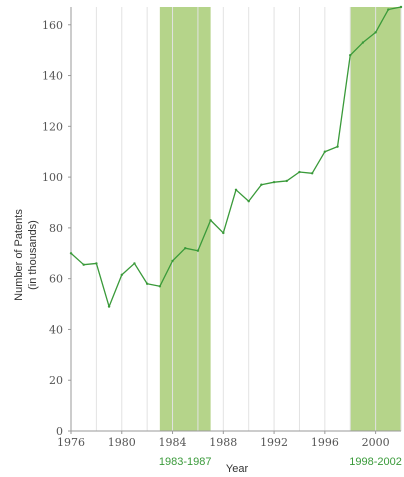 The height and width of the screenshot is (477, 404). What do you see at coordinates (185, 248) in the screenshot?
I see `data-point-1985` at bounding box center [185, 248].